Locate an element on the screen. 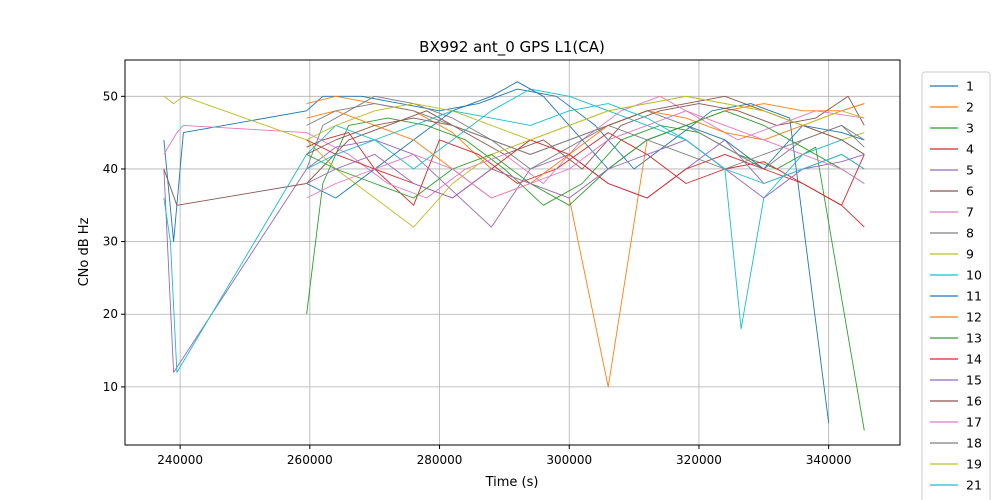 Image resolution: width=1000 pixels, height=500 pixels. x-axis-label: Time (s) is located at coordinates (512, 482).